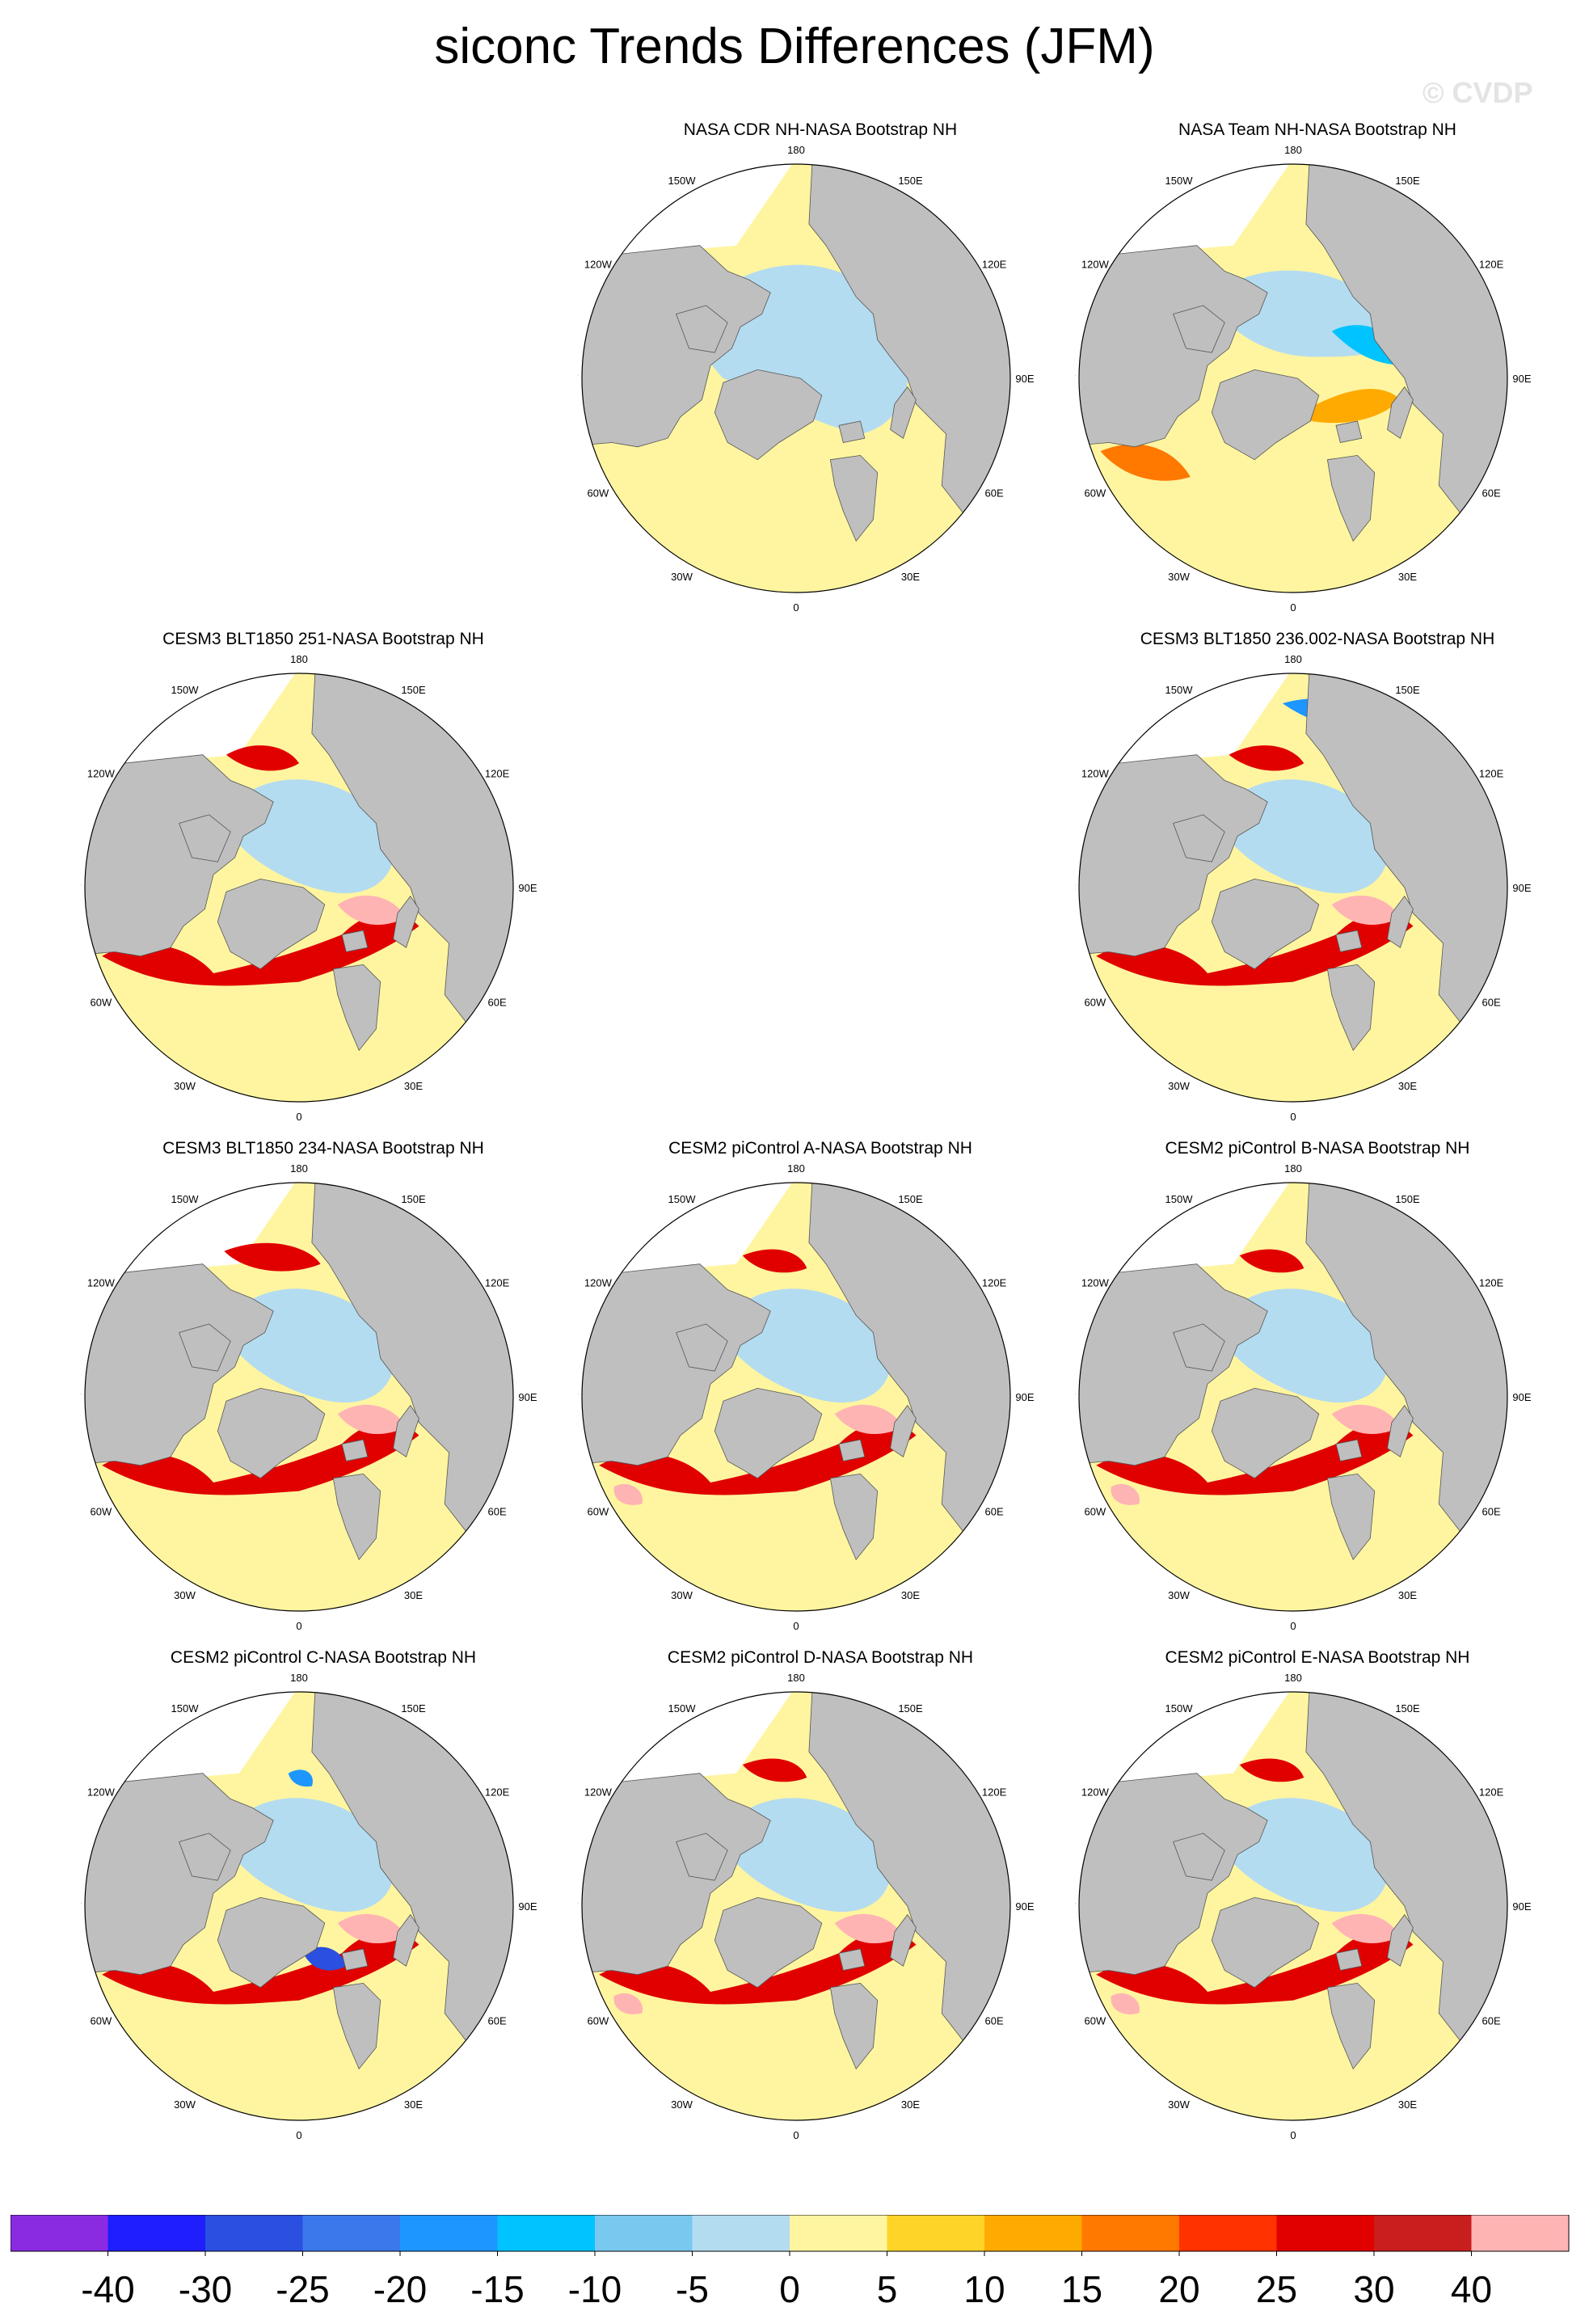 Image resolution: width=1589 pixels, height=2324 pixels. I want to click on colorbar-label: 25, so click(1276, 2289).